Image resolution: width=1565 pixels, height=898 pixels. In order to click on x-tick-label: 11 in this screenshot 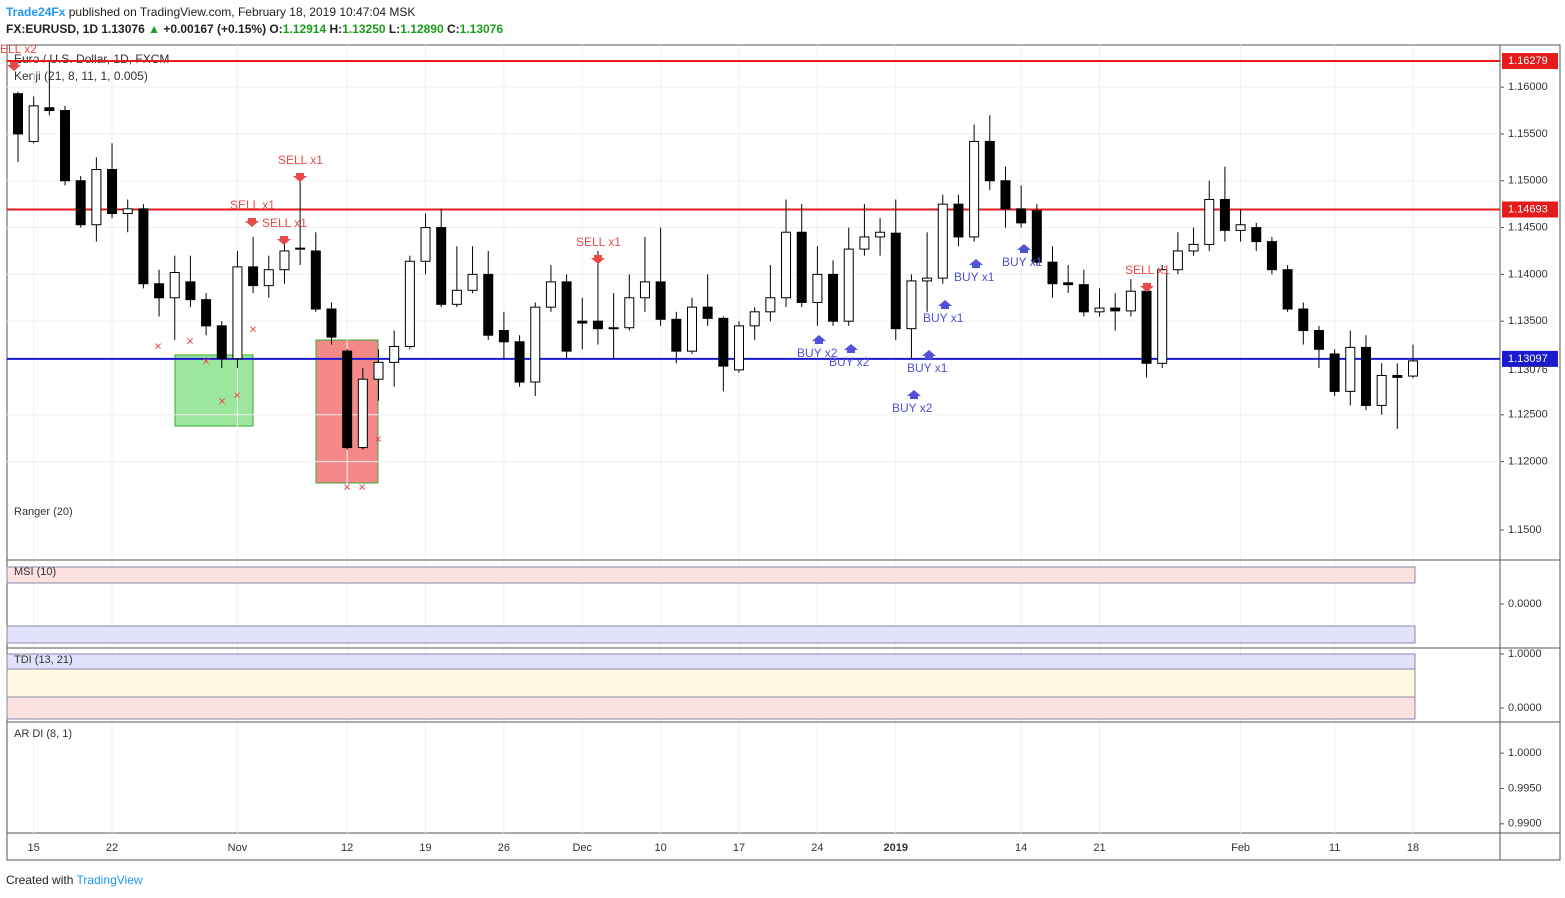, I will do `click(1334, 848)`.